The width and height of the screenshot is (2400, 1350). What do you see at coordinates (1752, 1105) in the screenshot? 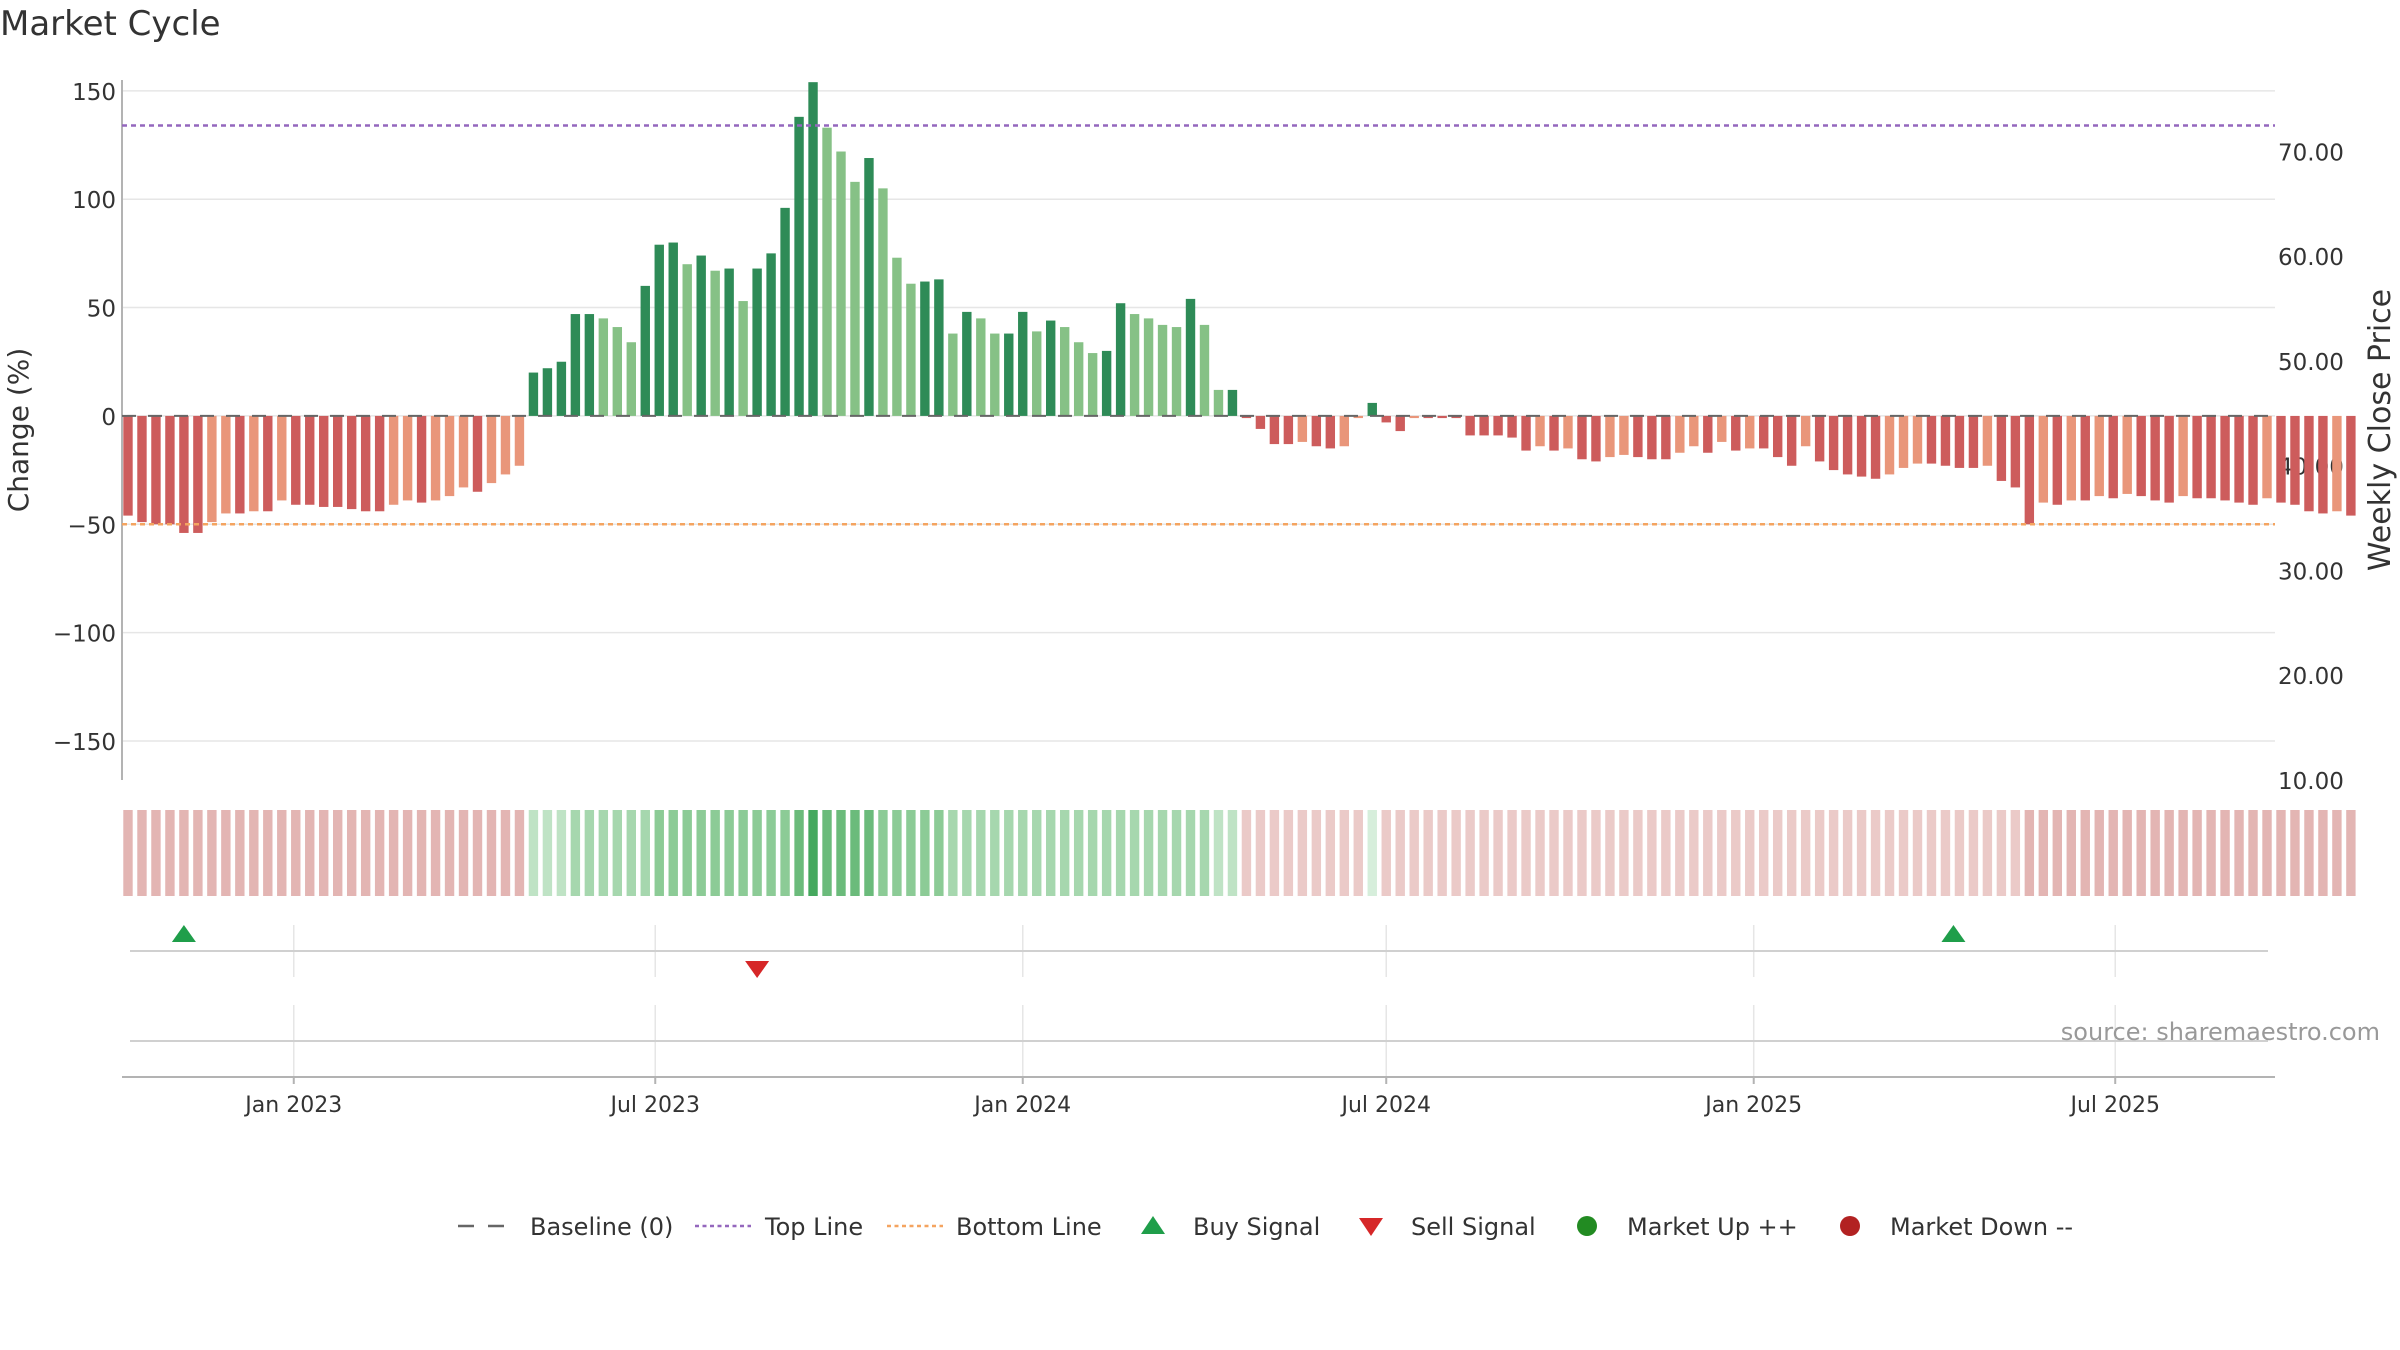
I see `x-tick-label: Jan 2025` at bounding box center [1752, 1105].